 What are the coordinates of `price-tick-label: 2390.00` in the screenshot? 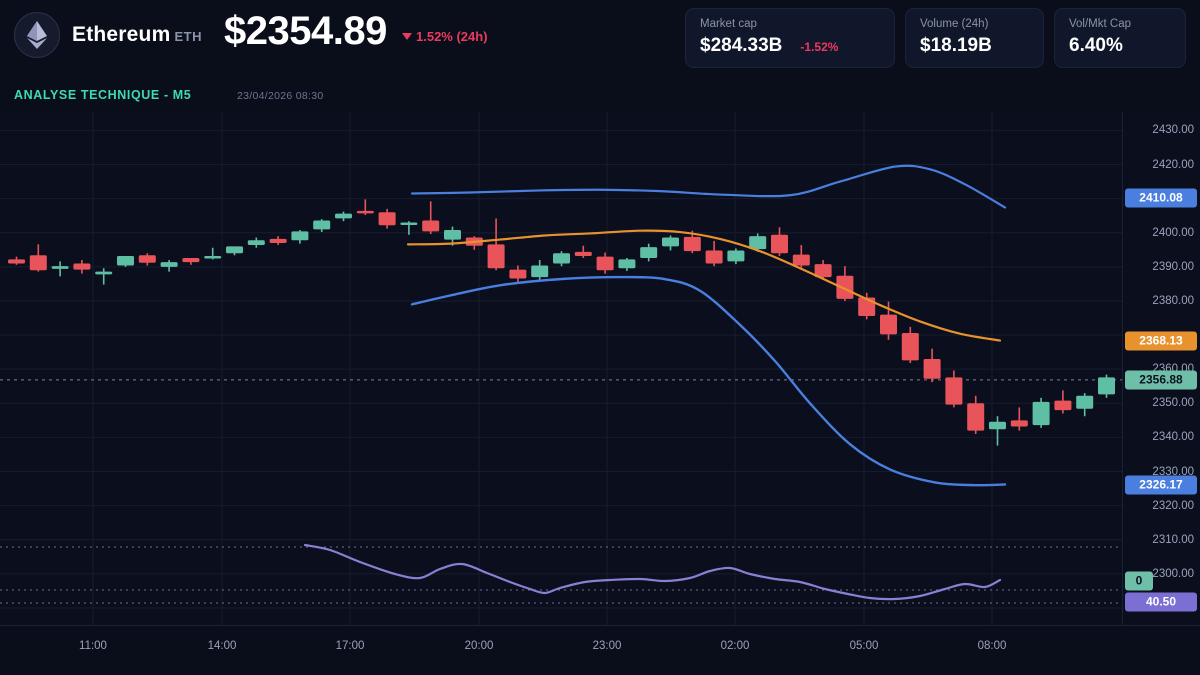 It's located at (1173, 266).